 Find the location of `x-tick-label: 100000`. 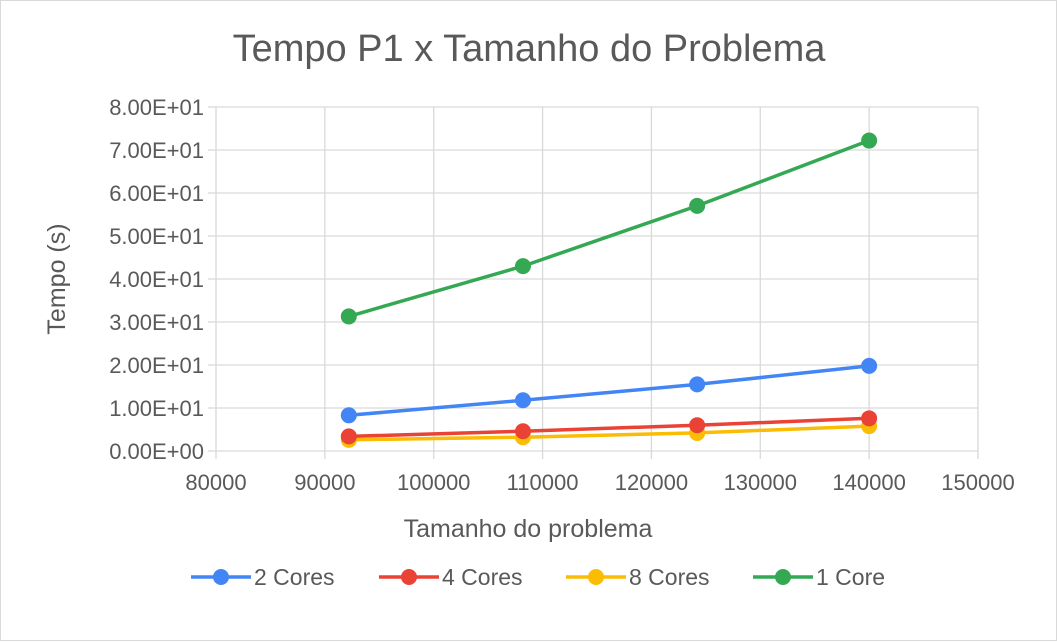

x-tick-label: 100000 is located at coordinates (433, 482).